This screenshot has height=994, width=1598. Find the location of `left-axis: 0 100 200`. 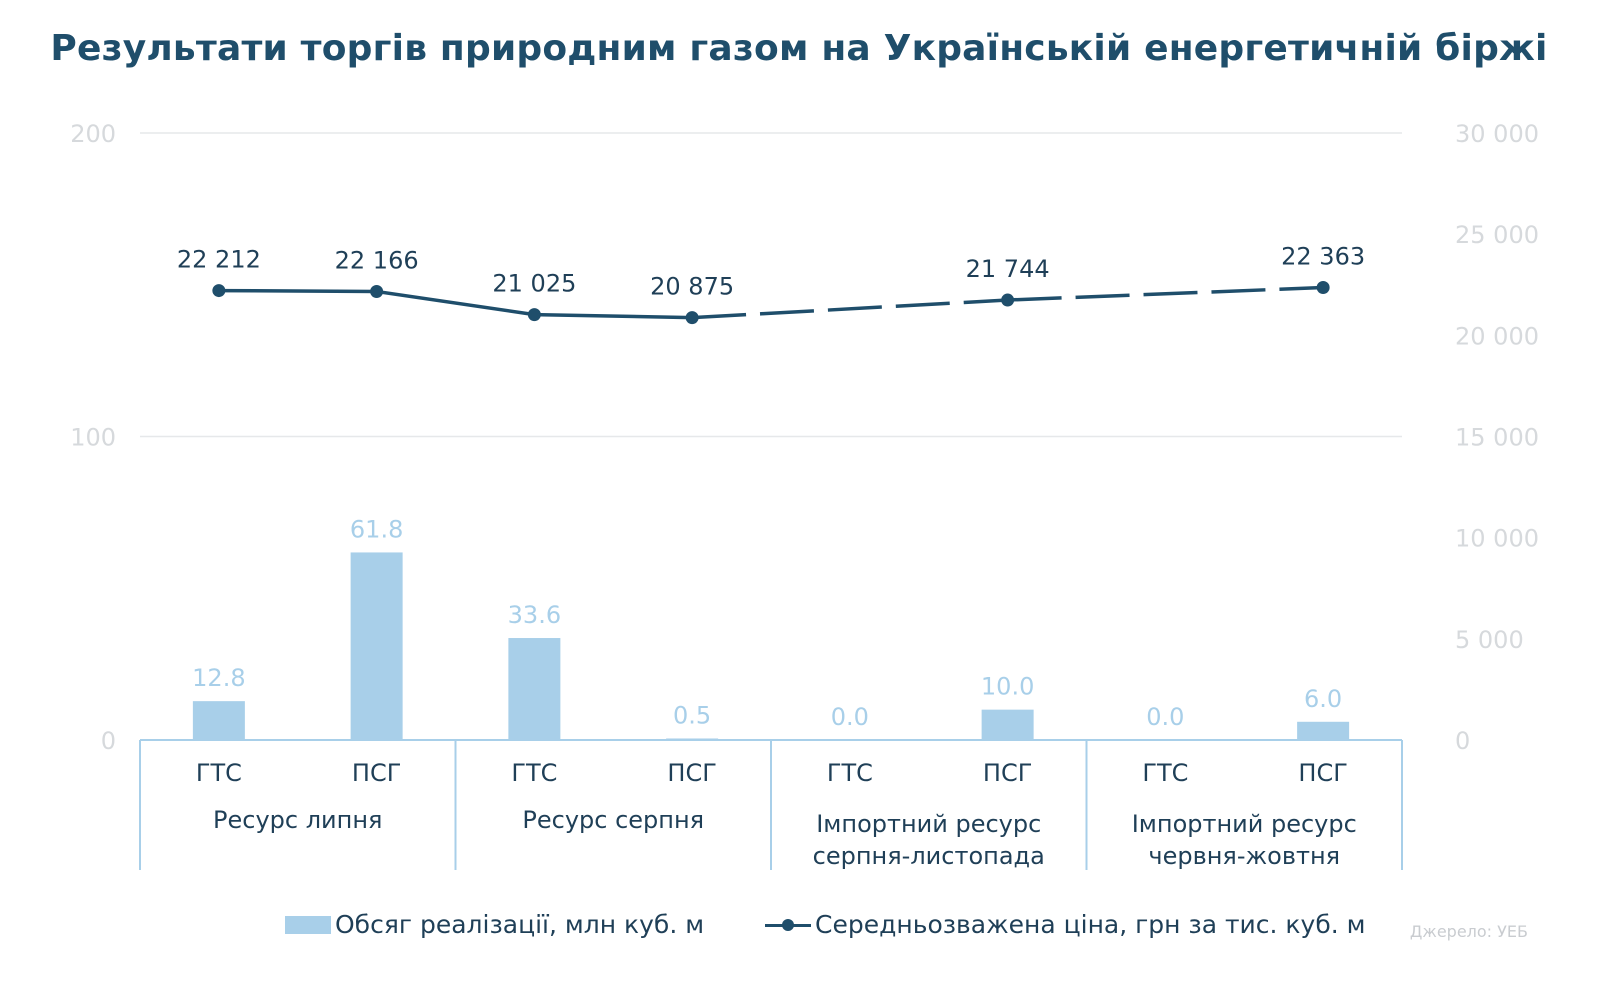

left-axis: 0 100 200 is located at coordinates (93, 437).